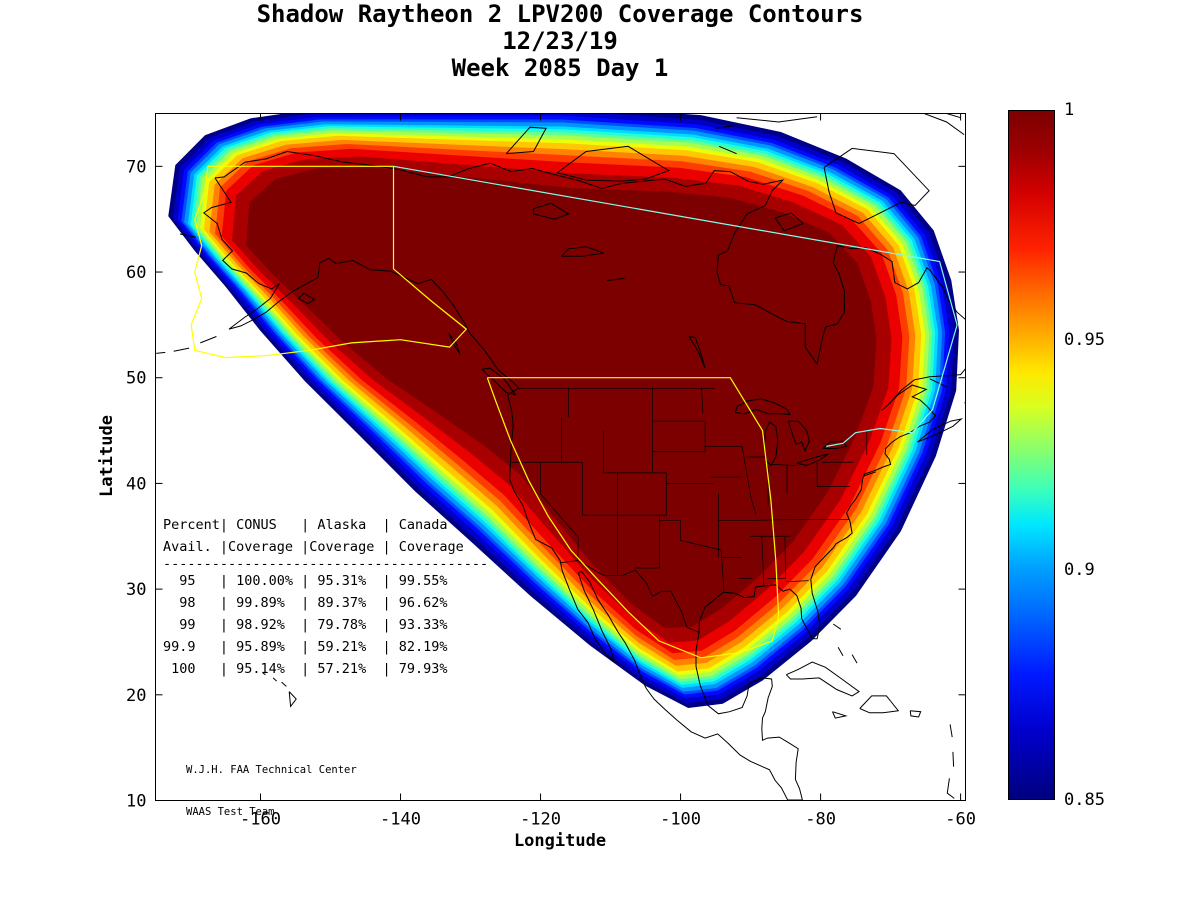 This screenshot has width=1200, height=900. What do you see at coordinates (313, 547) in the screenshot?
I see `table-line: Avail. |Coverage |Coverage | Coverage` at bounding box center [313, 547].